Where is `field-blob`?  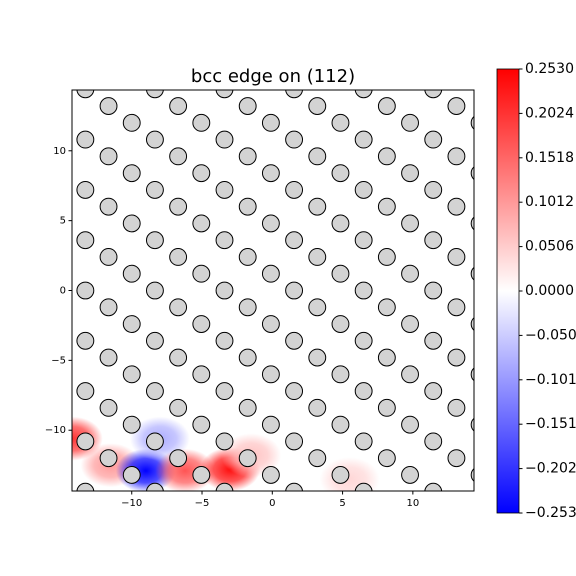 field-blob is located at coordinates (349, 474).